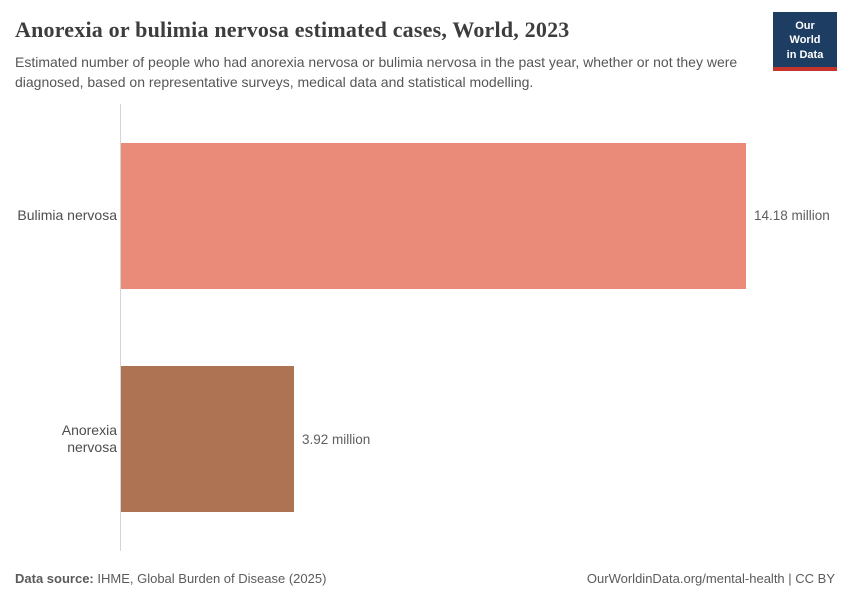  Describe the element at coordinates (210, 578) in the screenshot. I see `data-source-value: IHME, Global Burden of Disease (2025)` at that location.